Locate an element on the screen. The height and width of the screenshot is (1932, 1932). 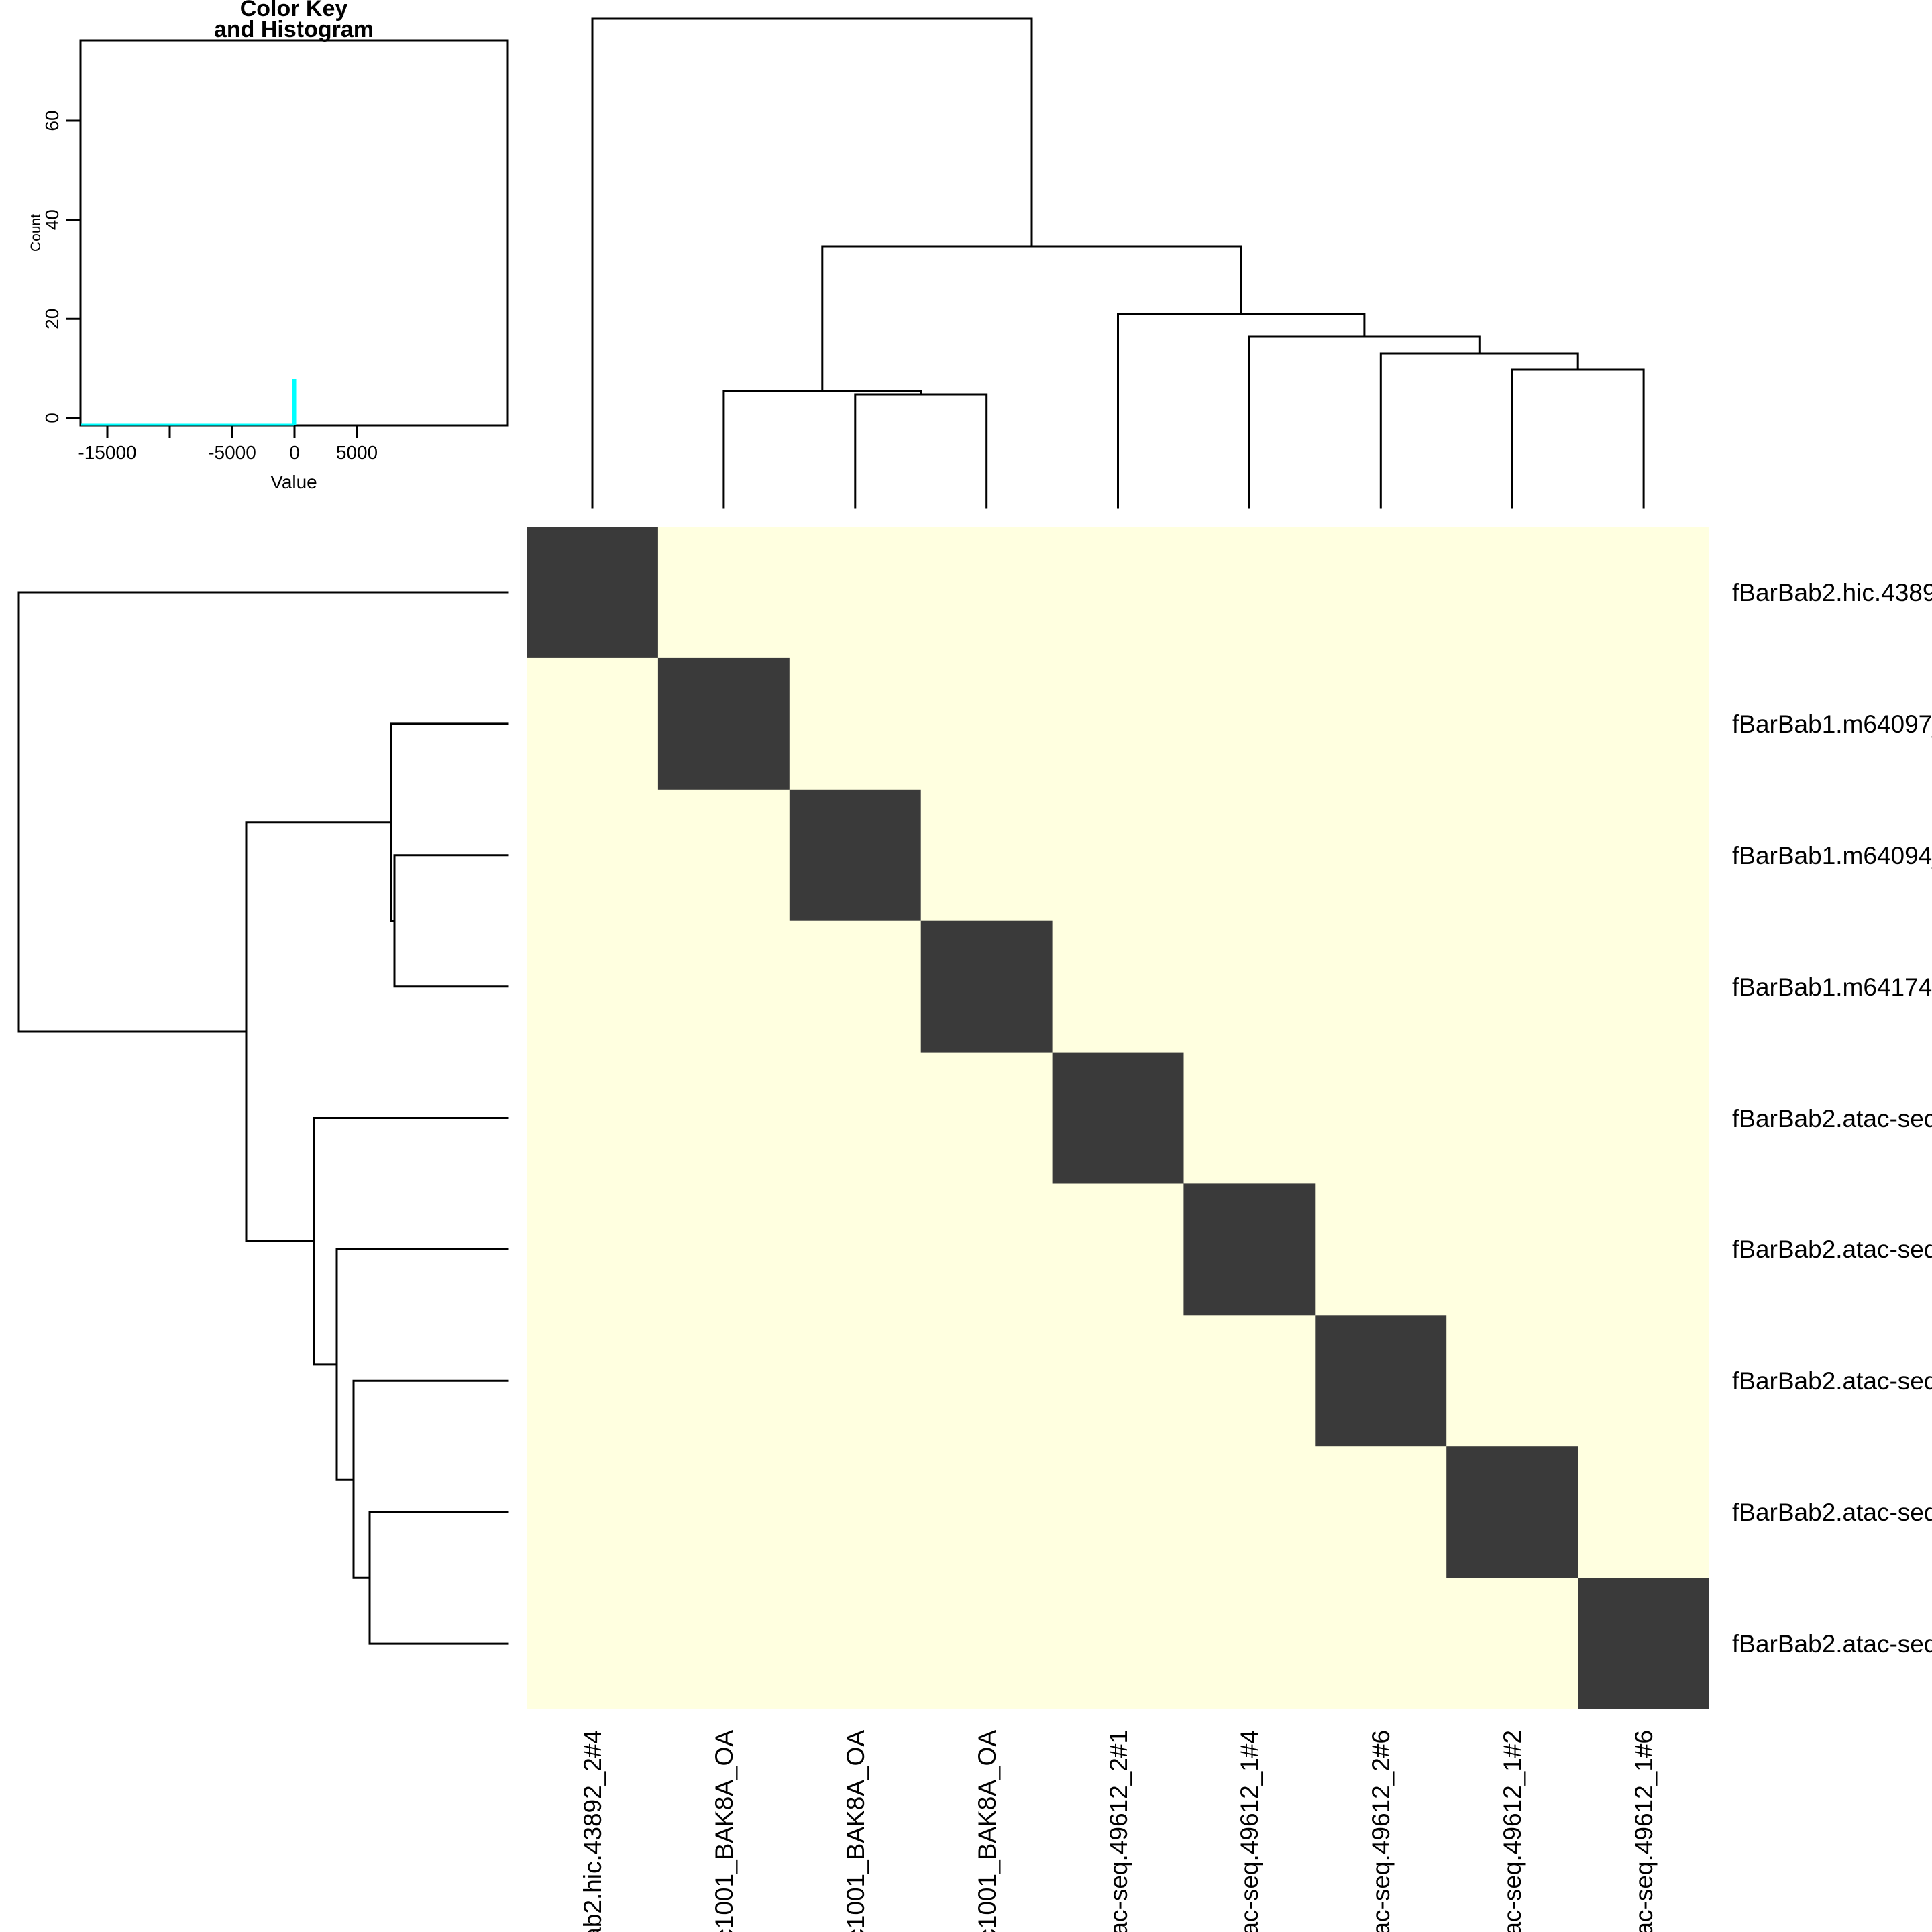
svg-text: -5000 is located at coordinates (232, 452).